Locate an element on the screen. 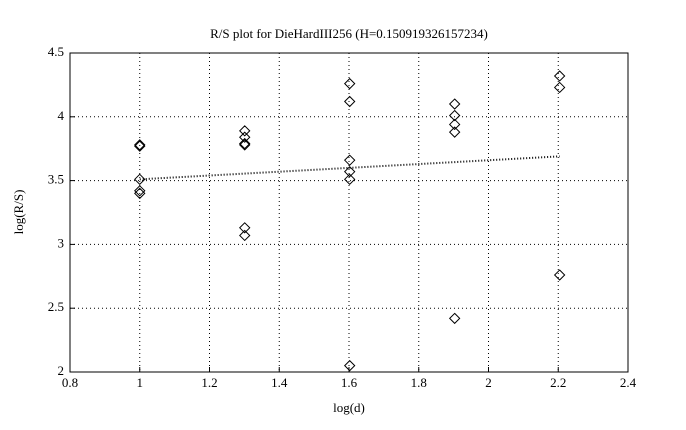  y-tick-label: 3 is located at coordinates (61, 242).